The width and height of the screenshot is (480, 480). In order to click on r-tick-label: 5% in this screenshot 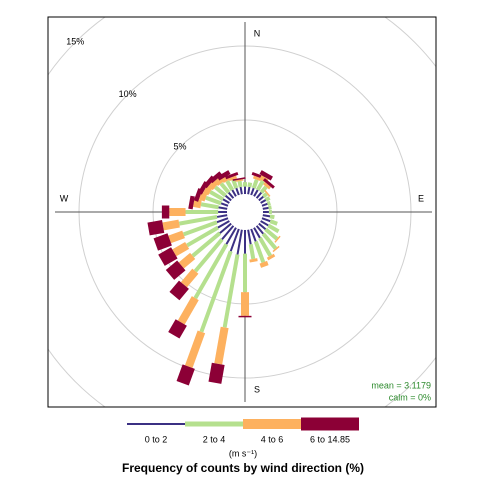, I will do `click(179, 146)`.